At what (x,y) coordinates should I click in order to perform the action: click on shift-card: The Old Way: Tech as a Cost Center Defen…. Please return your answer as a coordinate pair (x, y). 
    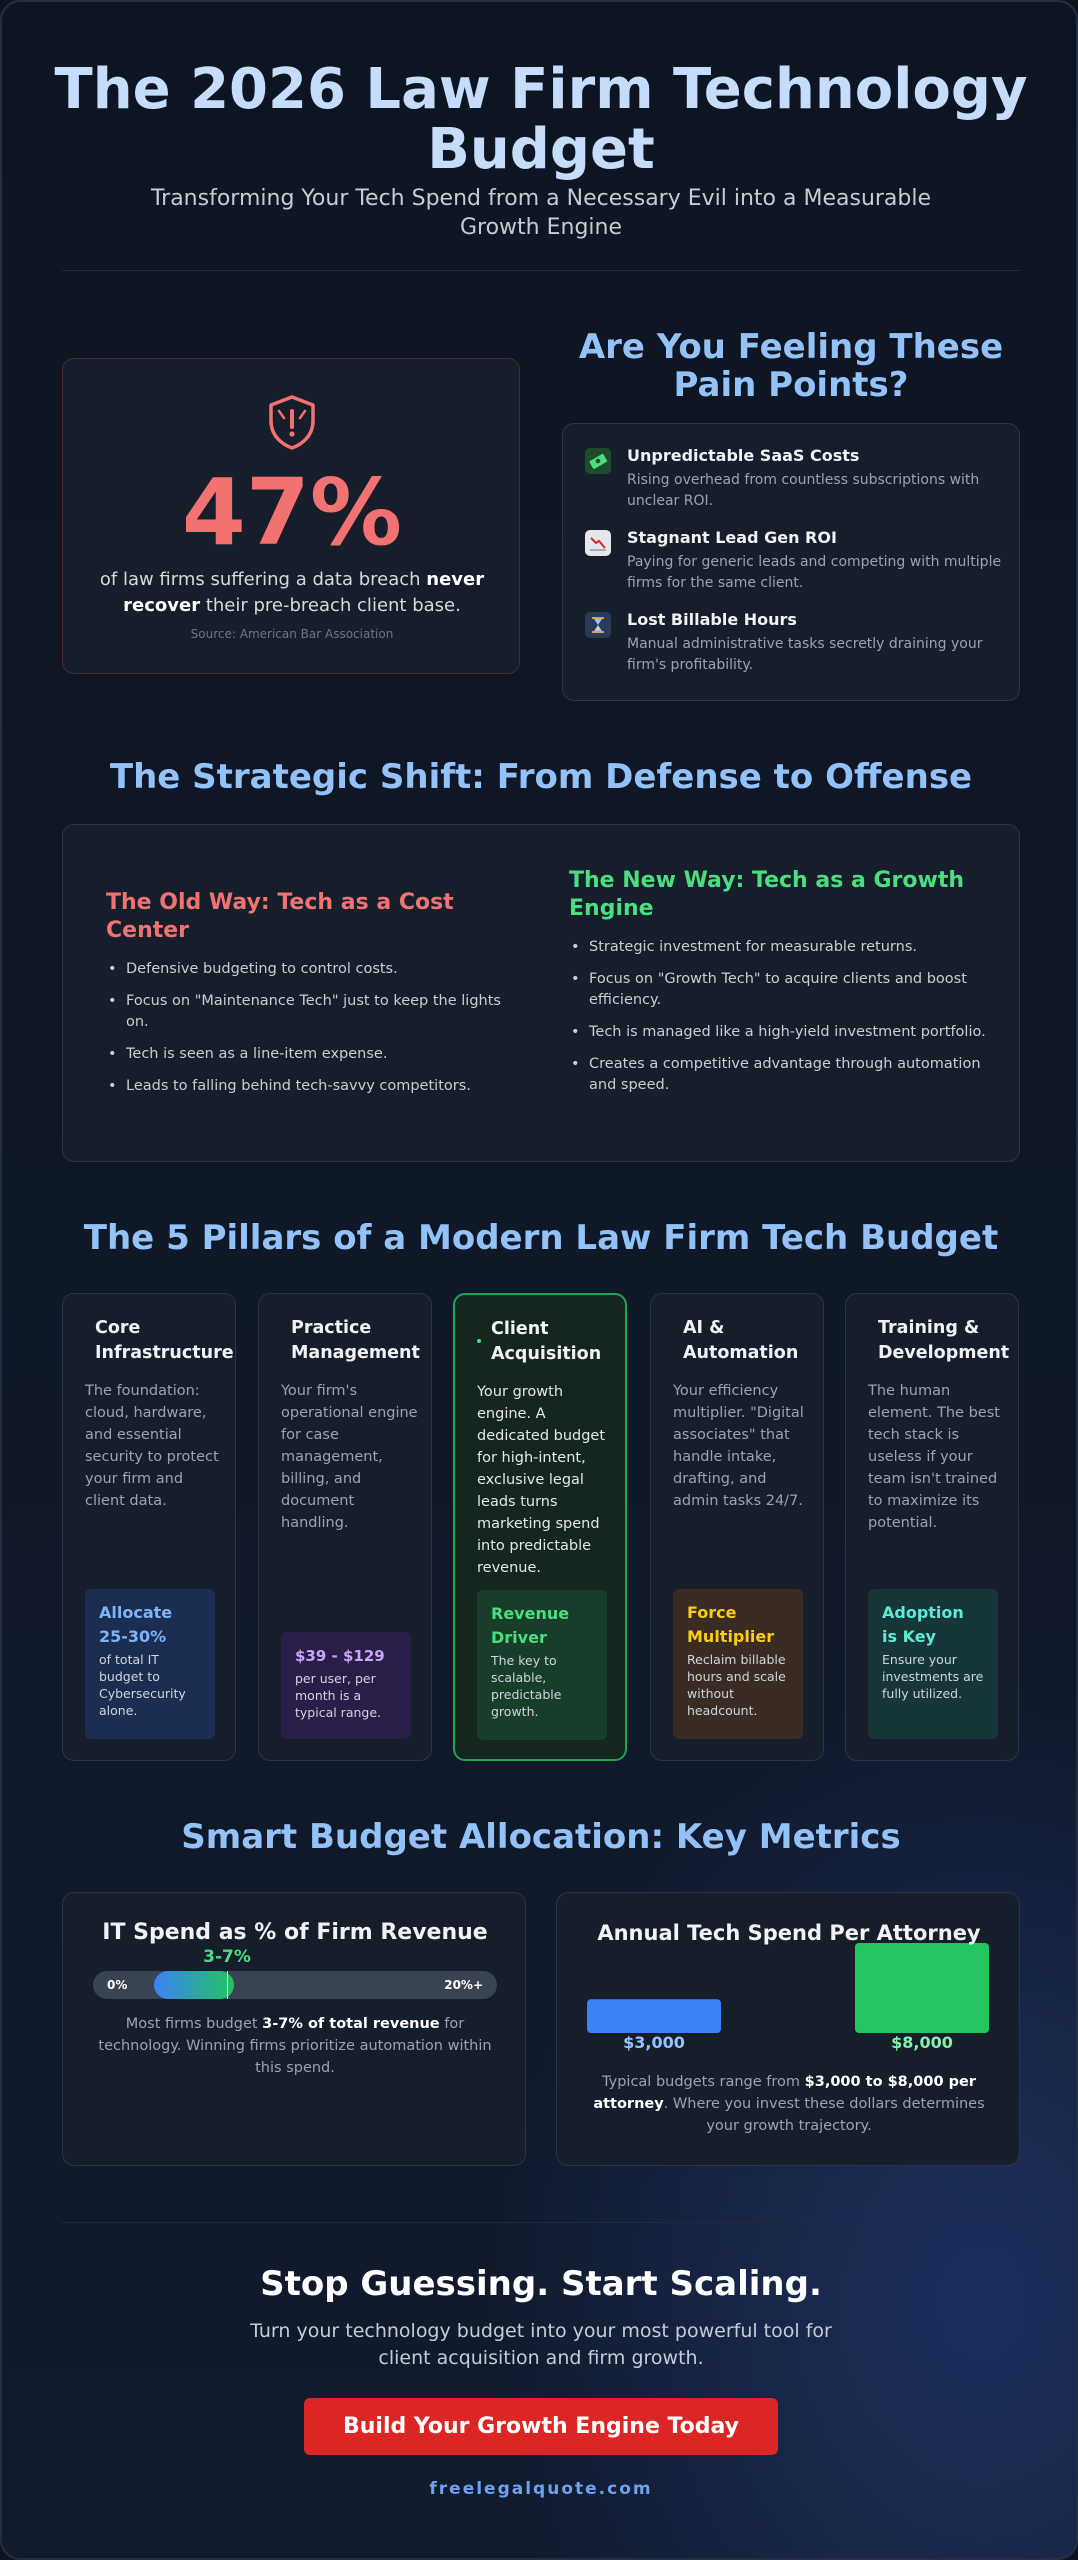
    Looking at the image, I should click on (541, 993).